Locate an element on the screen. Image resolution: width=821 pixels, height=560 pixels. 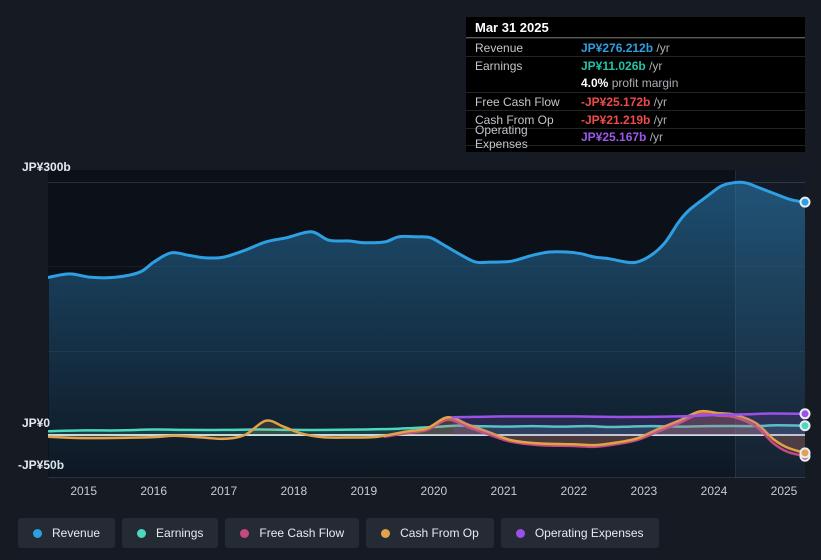
earnings-end-marker is located at coordinates (805, 426).